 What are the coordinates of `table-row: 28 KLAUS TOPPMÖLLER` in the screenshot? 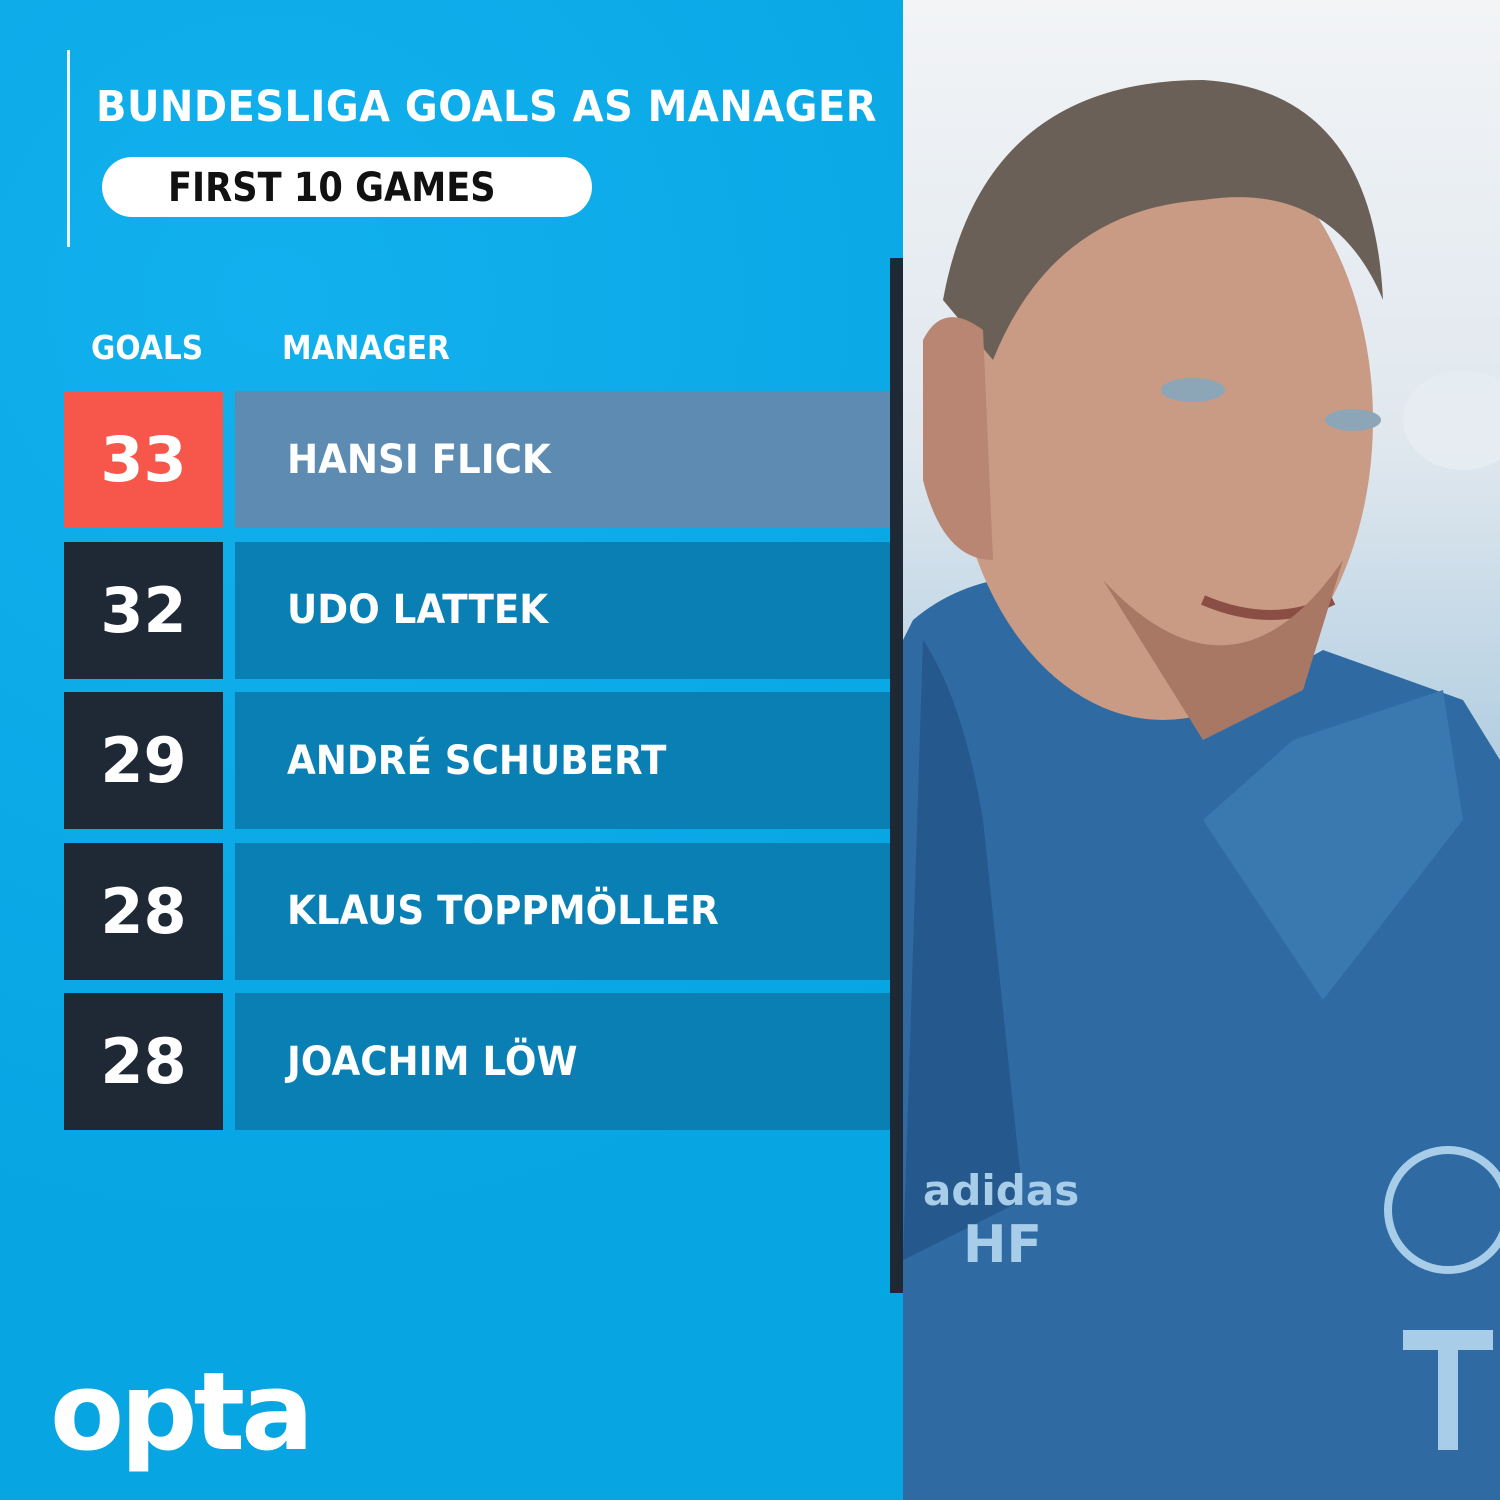 It's located at (477, 911).